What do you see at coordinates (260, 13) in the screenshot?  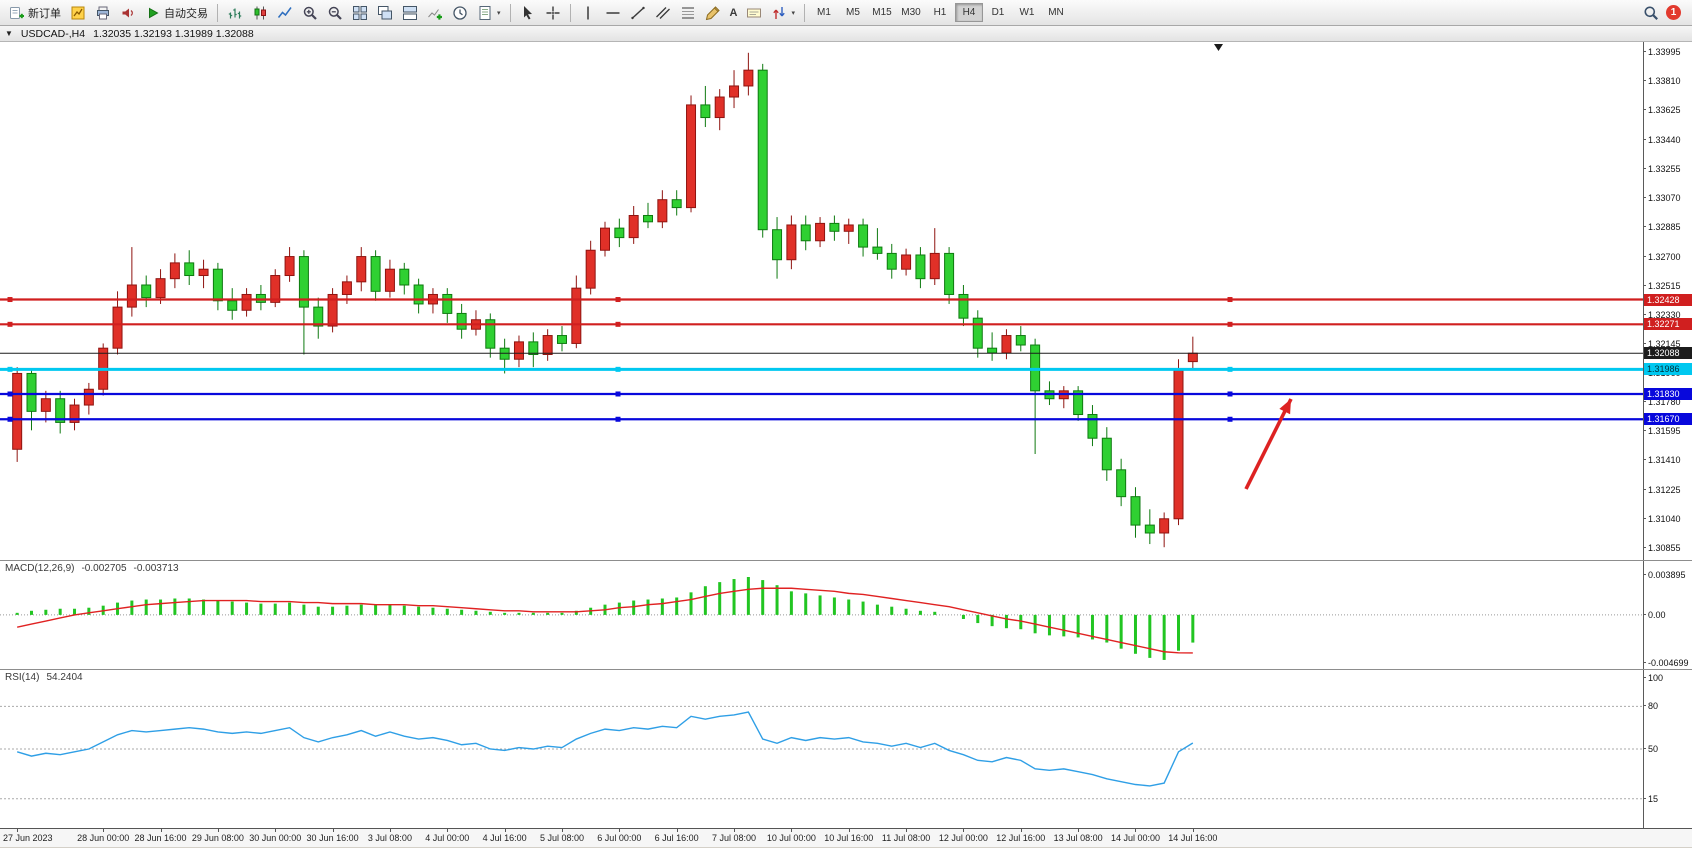 I see `candlestick-chart-button` at bounding box center [260, 13].